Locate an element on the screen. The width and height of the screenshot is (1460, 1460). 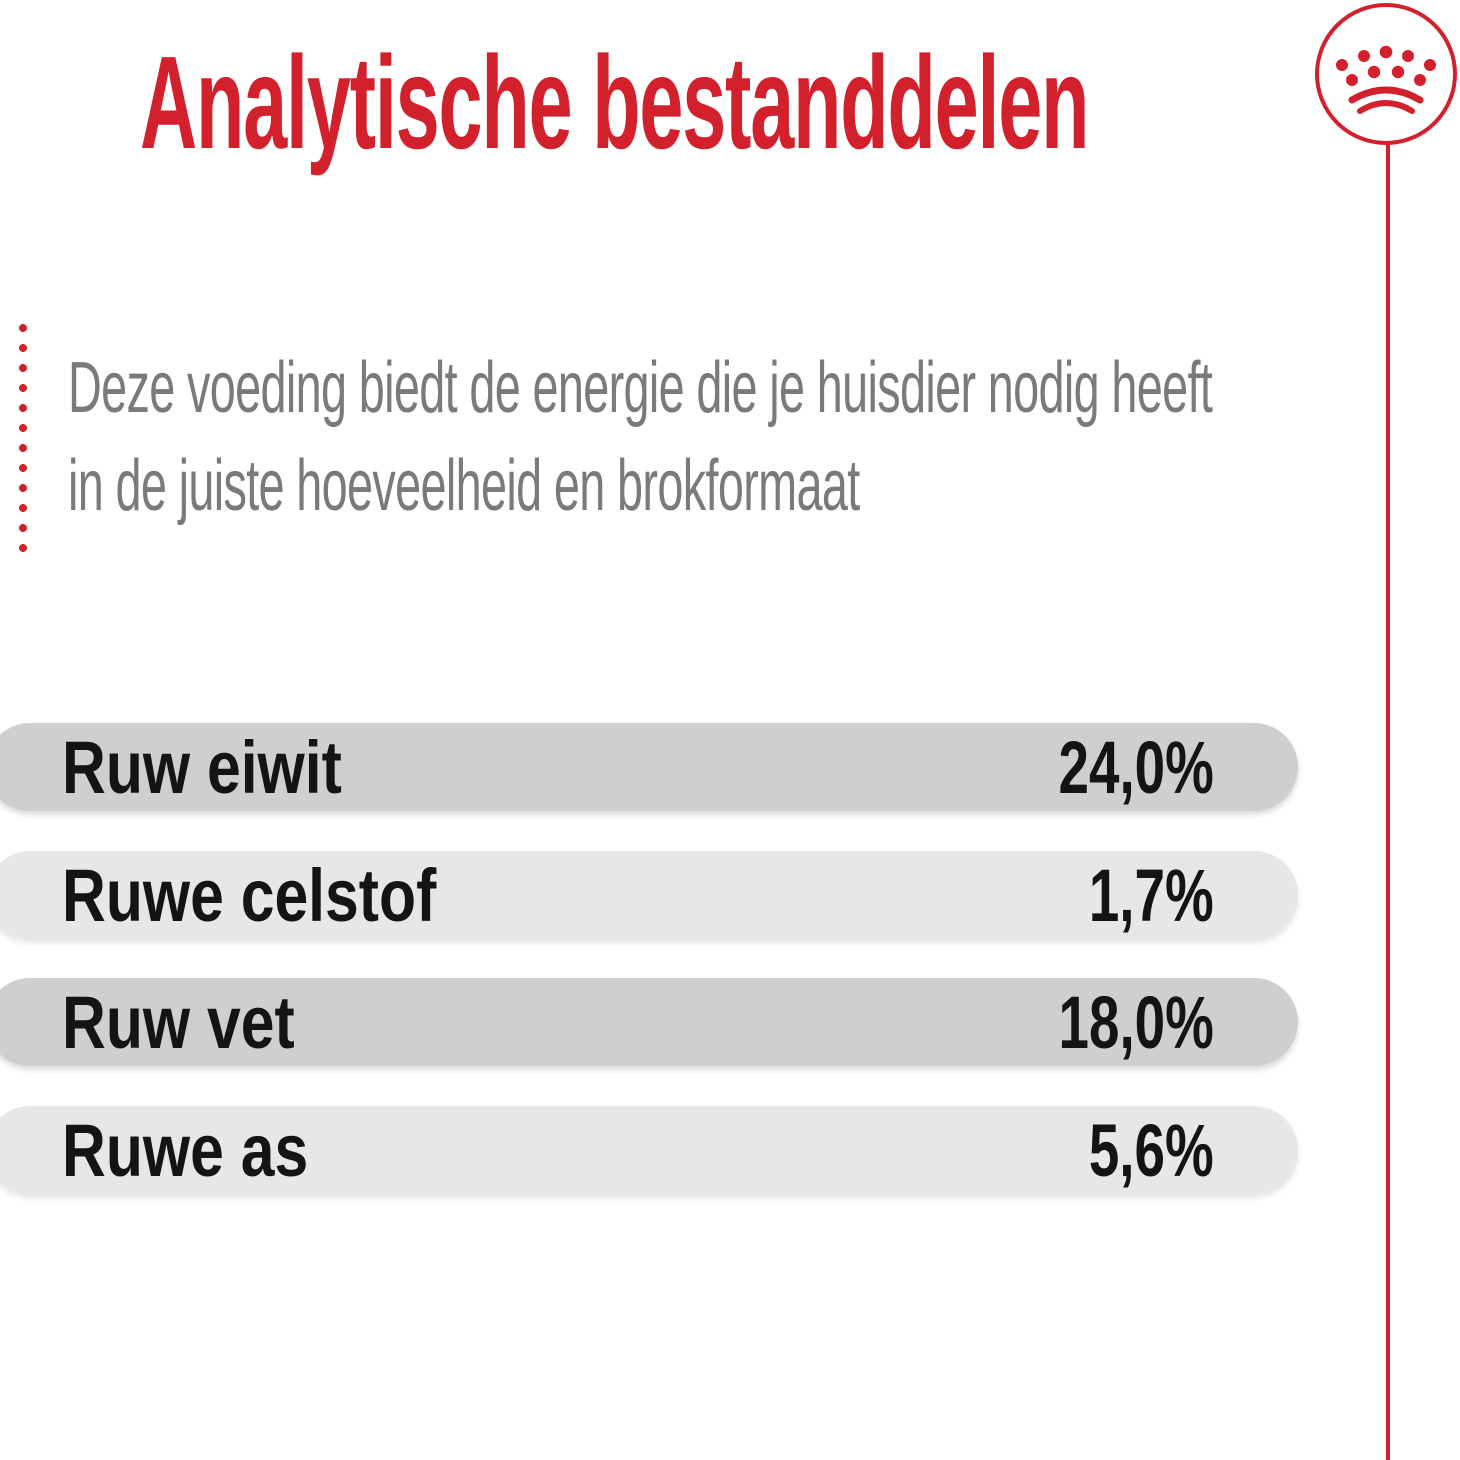
table-row: Ruwe celstof 1,7% is located at coordinates (649, 895).